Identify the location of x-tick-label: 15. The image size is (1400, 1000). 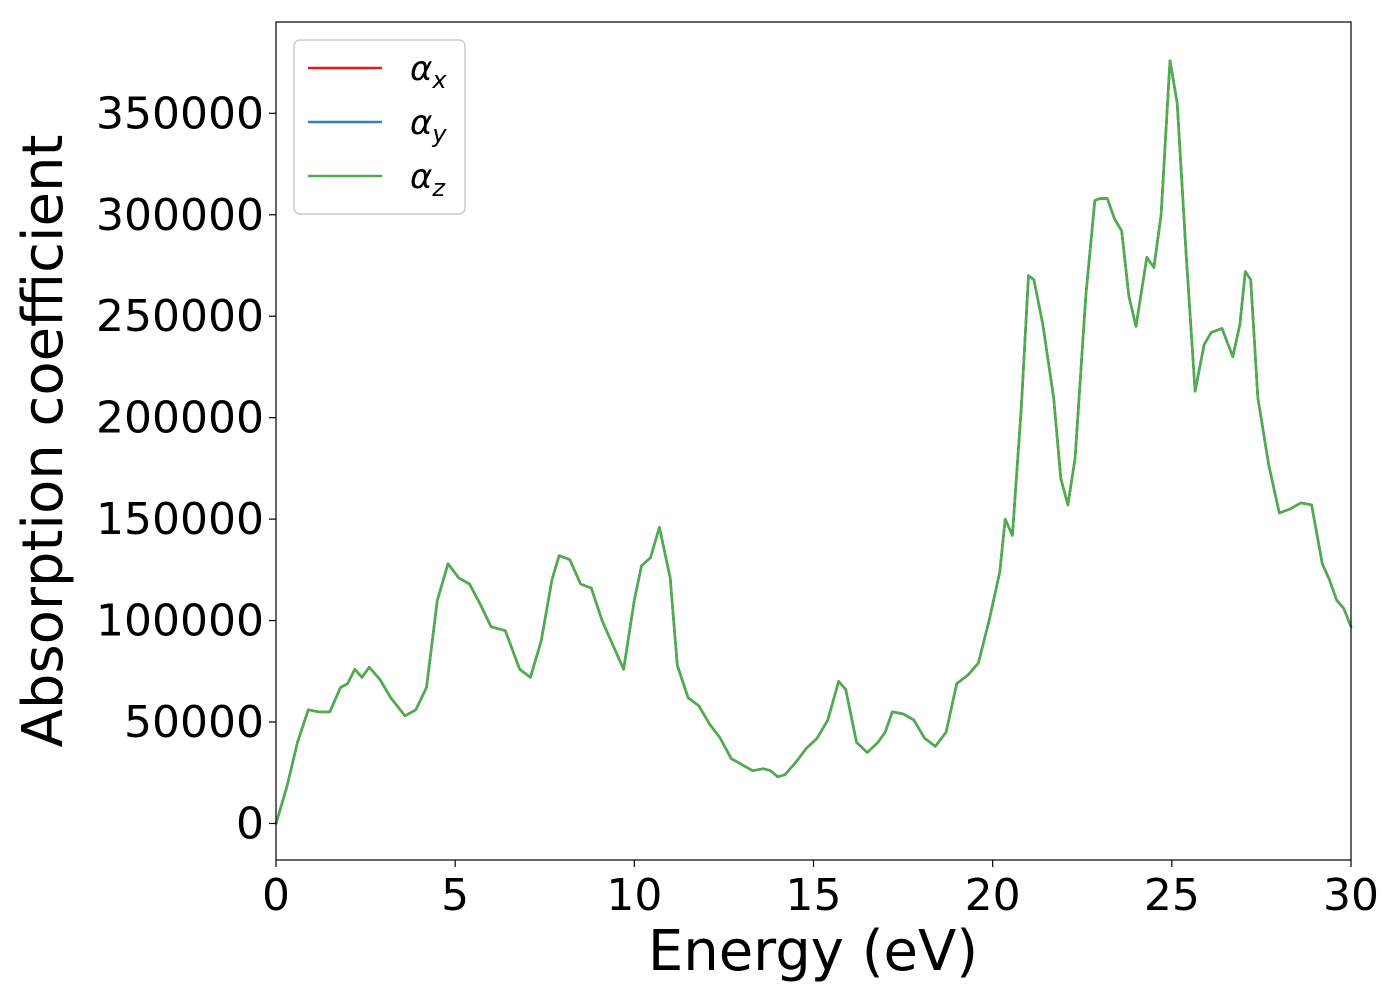
(814, 895).